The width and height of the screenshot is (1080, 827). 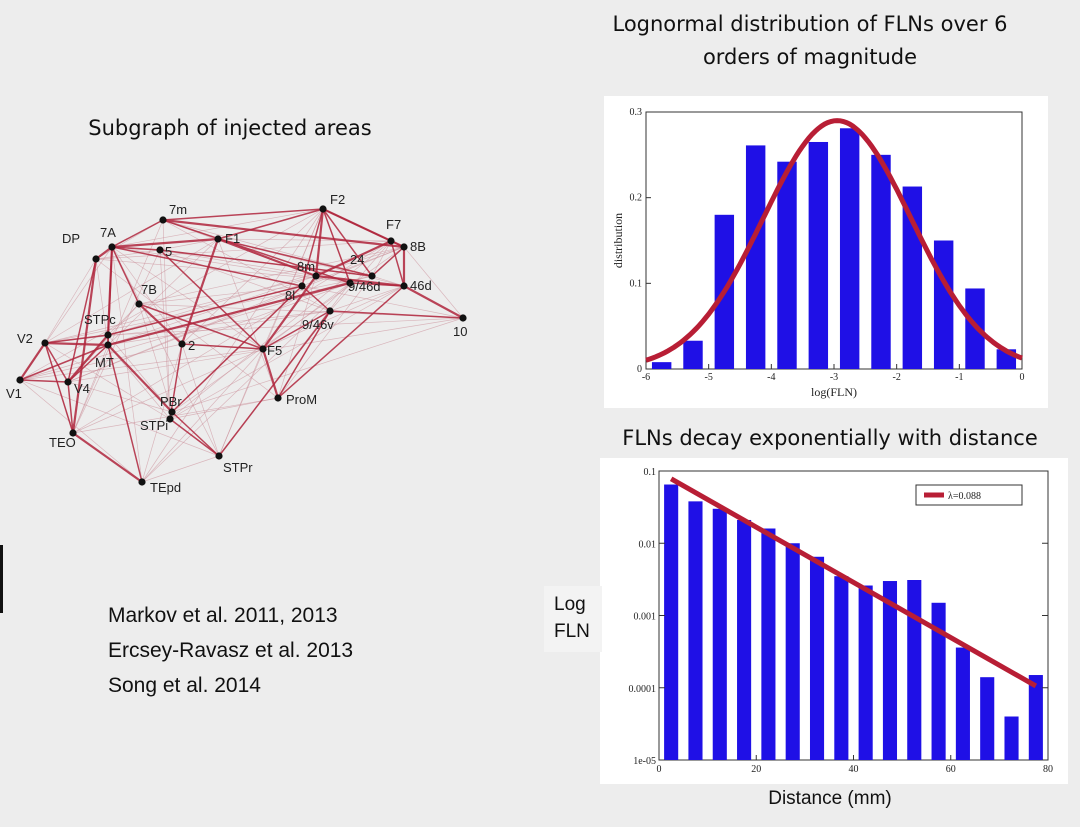 I want to click on histogram-xtick-label: -6, so click(x=646, y=377).